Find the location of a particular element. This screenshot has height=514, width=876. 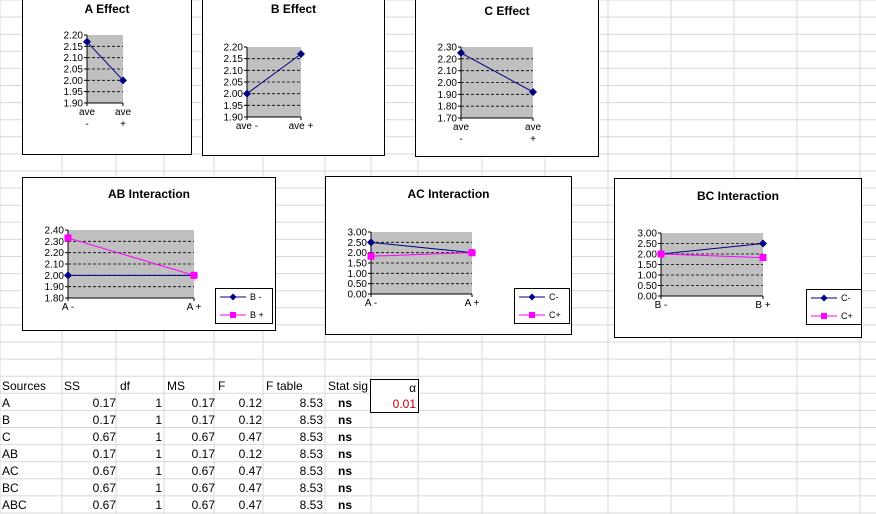

y-tick-label: 2.30 is located at coordinates (448, 48).